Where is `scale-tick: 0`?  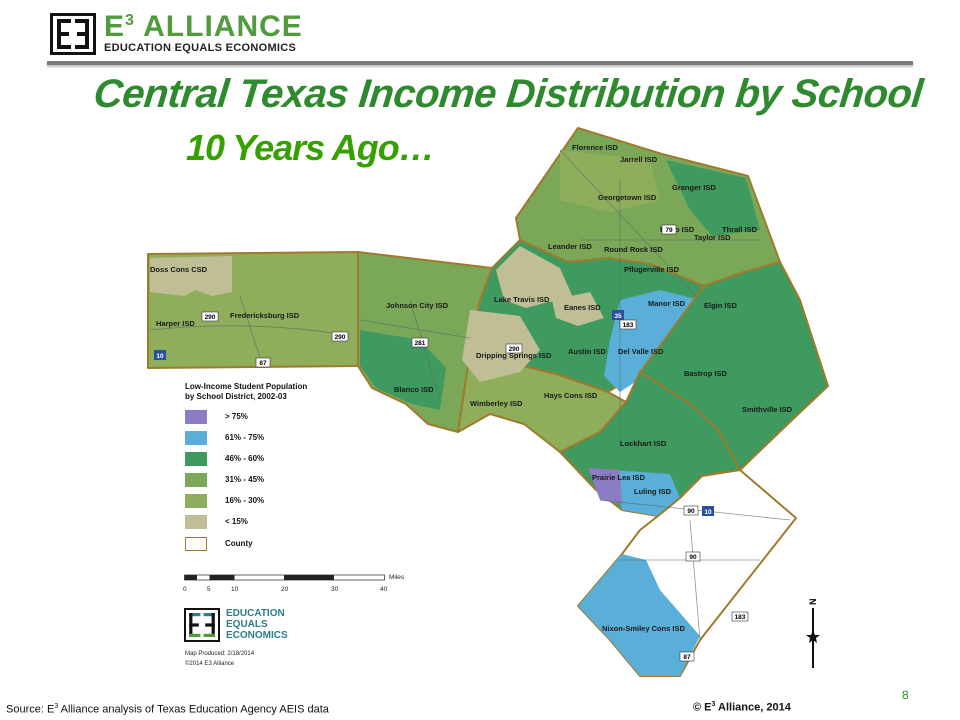
scale-tick: 0 is located at coordinates (185, 589).